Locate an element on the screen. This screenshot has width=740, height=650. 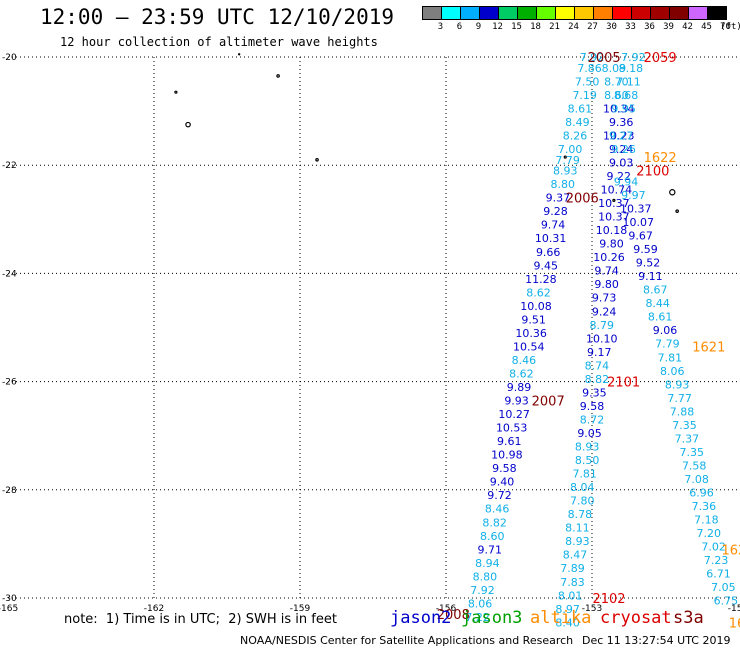
pass-time-label: 2006 is located at coordinates (582, 199).